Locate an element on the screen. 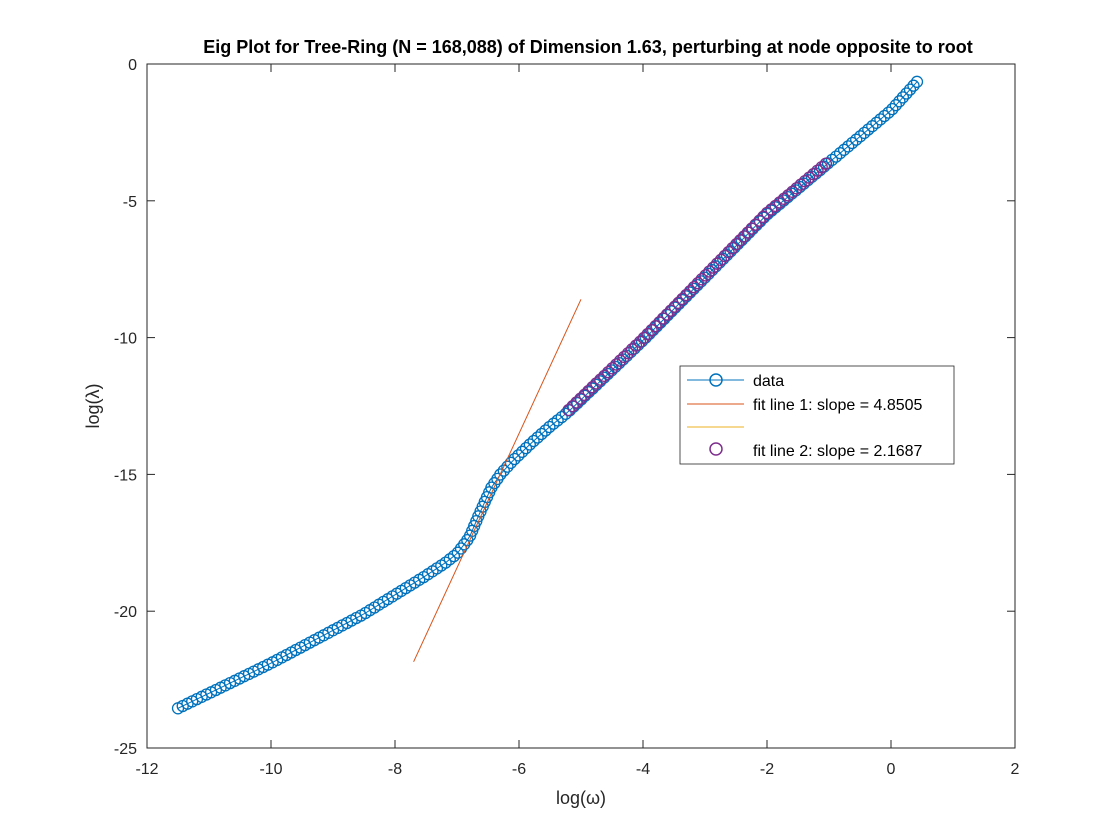 The width and height of the screenshot is (1120, 840). legend-data-marker is located at coordinates (716, 380).